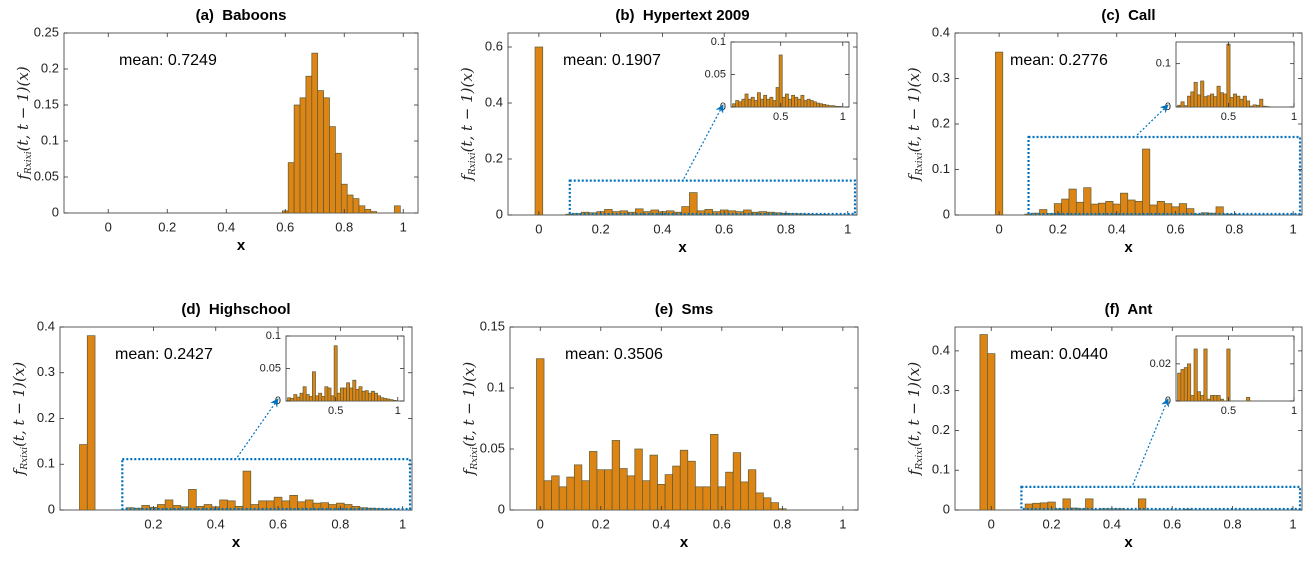 Image resolution: width=1310 pixels, height=564 pixels. Describe the element at coordinates (235, 309) in the screenshot. I see `panel-title: (d) Highschool` at that location.